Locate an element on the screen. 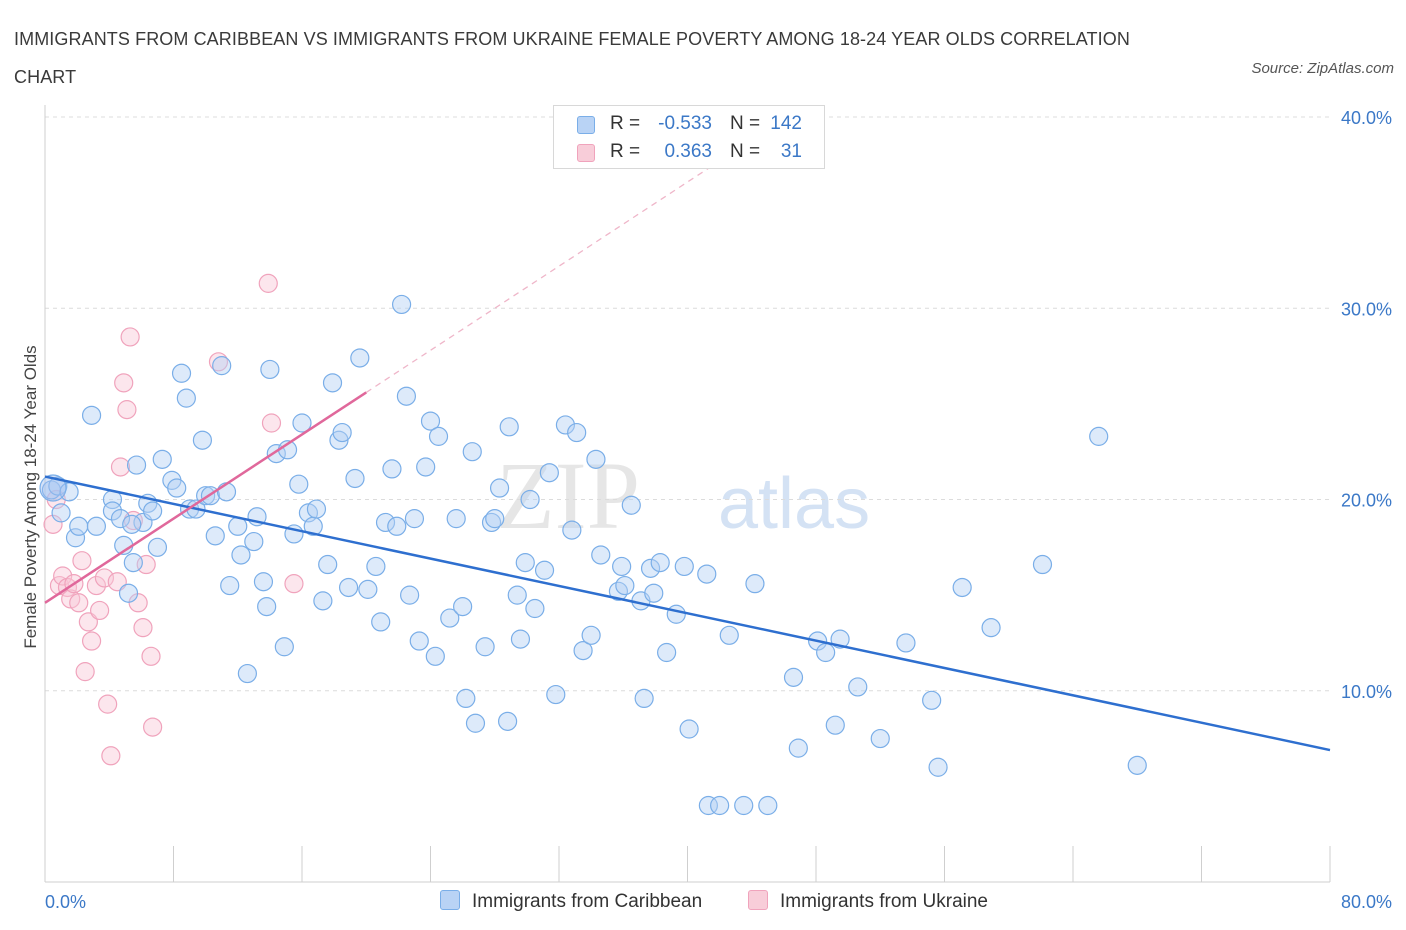  ukraine-trend-extension is located at coordinates (559, 266).